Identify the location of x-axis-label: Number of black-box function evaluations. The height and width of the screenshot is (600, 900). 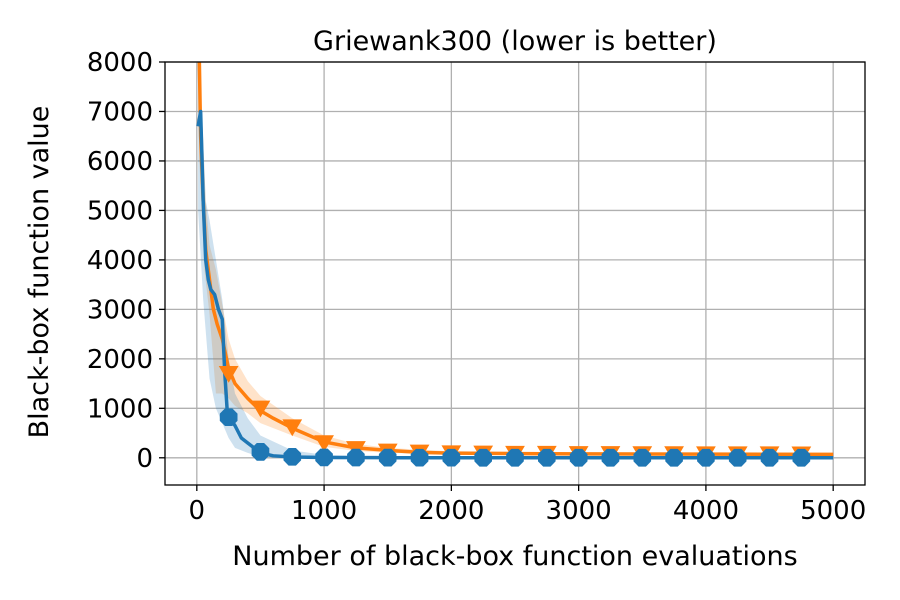
(514, 556).